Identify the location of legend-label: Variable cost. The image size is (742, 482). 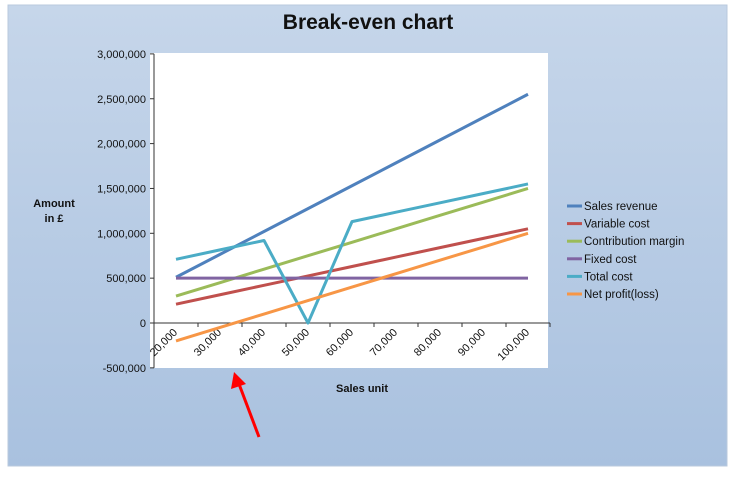
(617, 225).